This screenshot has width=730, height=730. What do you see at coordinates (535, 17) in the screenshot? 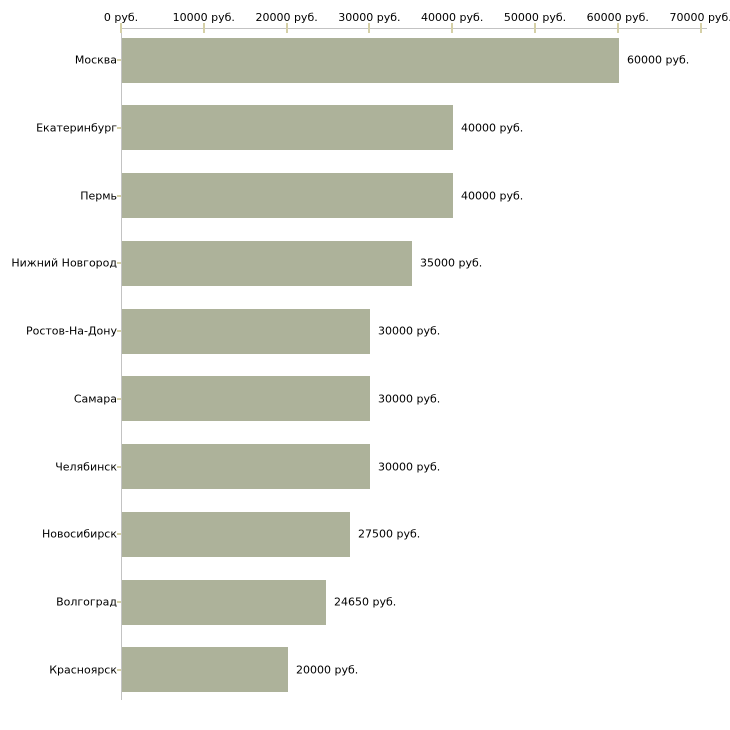
I see `x-tick-label: 50000 руб.` at bounding box center [535, 17].